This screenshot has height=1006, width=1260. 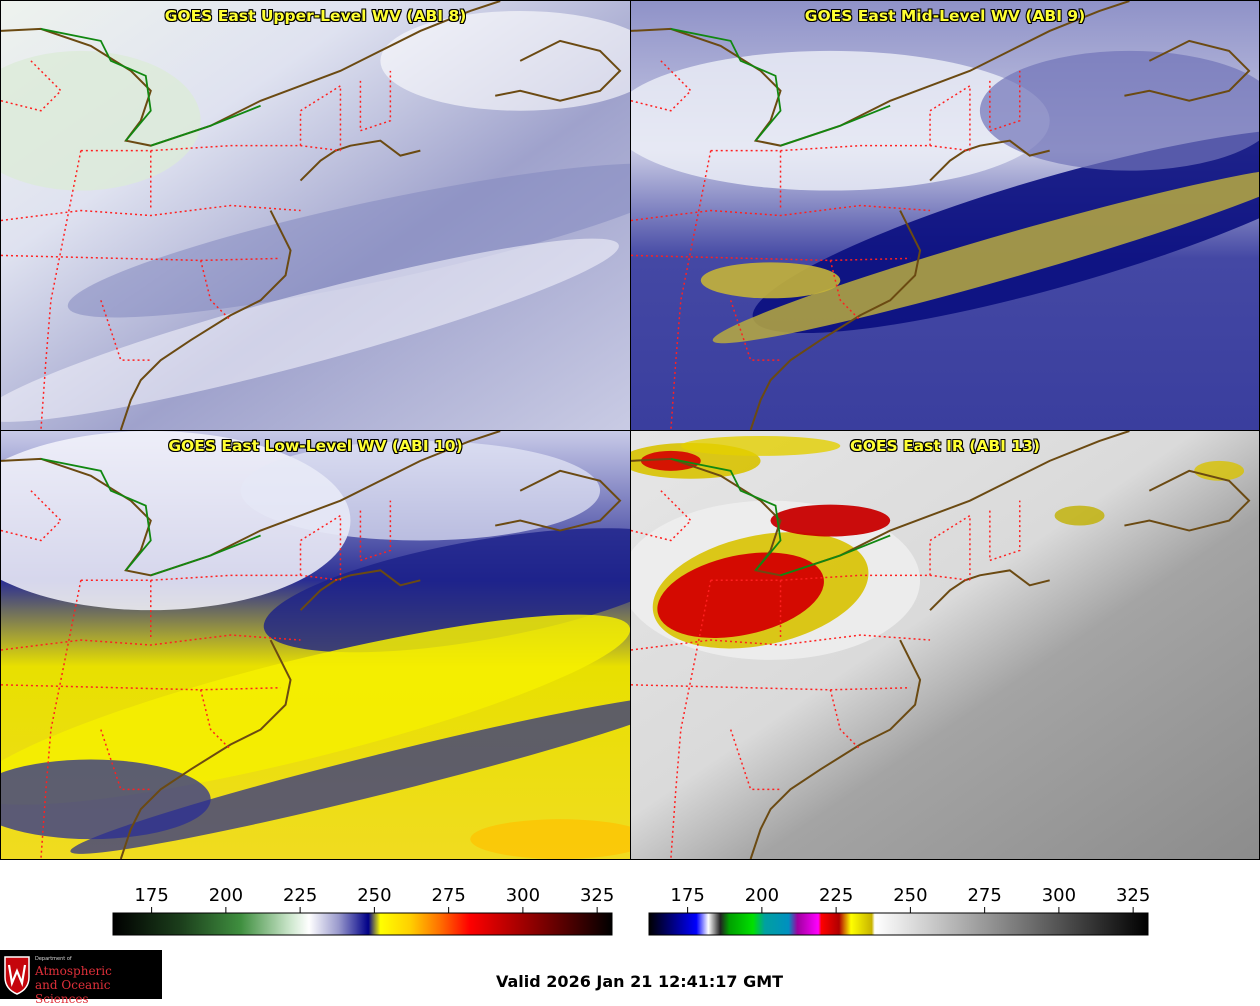 I want to click on ir-colorbar: 175 200 225 250 275 300 325, so click(x=899, y=910).